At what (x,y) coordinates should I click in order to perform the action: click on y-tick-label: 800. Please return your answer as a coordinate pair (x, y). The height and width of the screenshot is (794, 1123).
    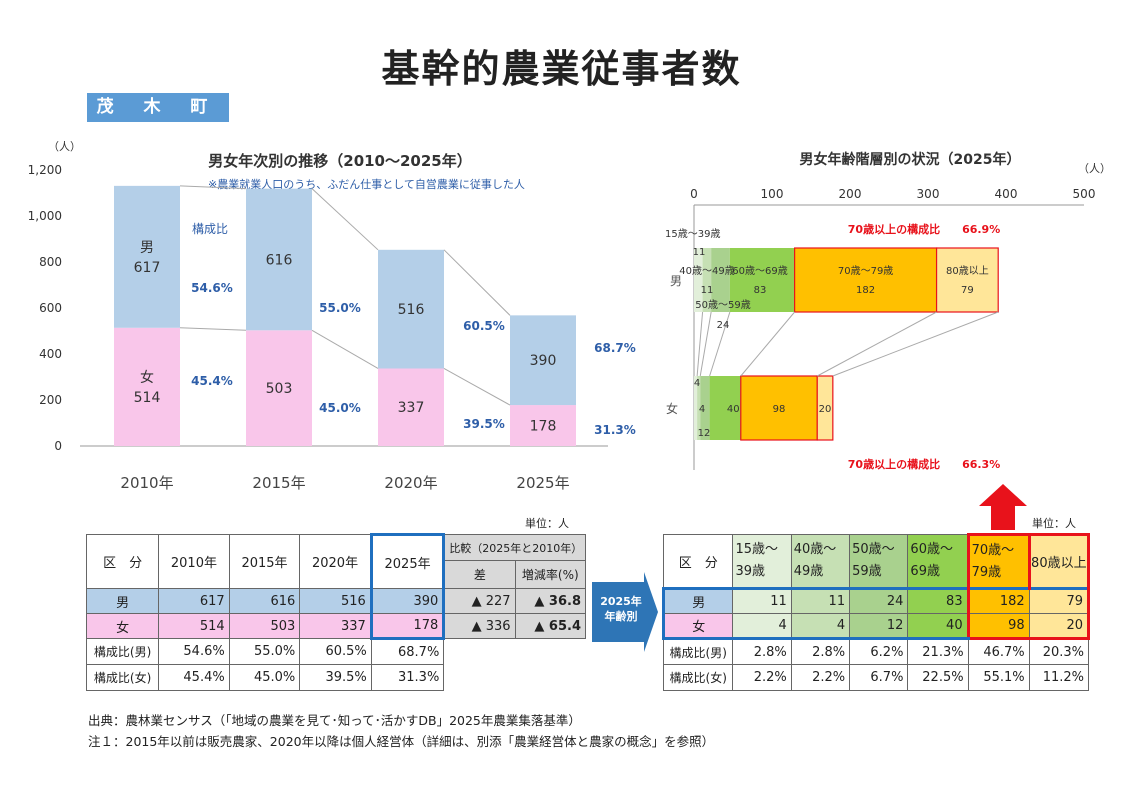
    Looking at the image, I should click on (50, 262).